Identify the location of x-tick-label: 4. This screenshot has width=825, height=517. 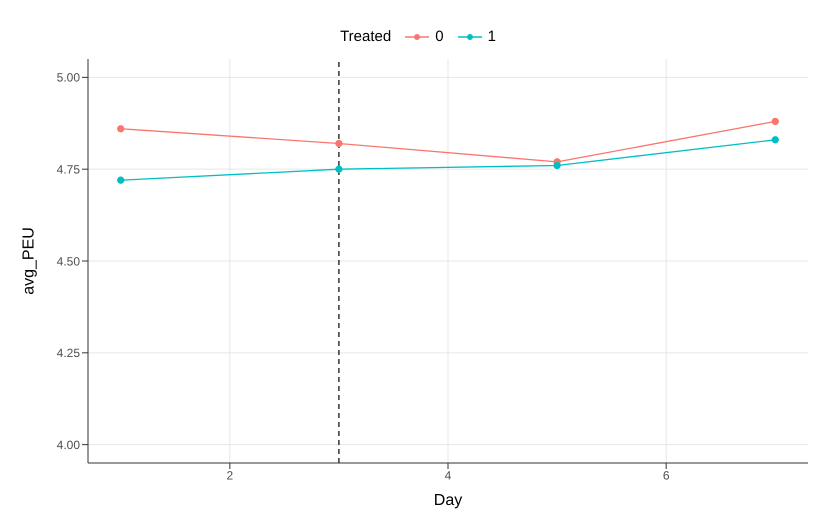
(448, 475).